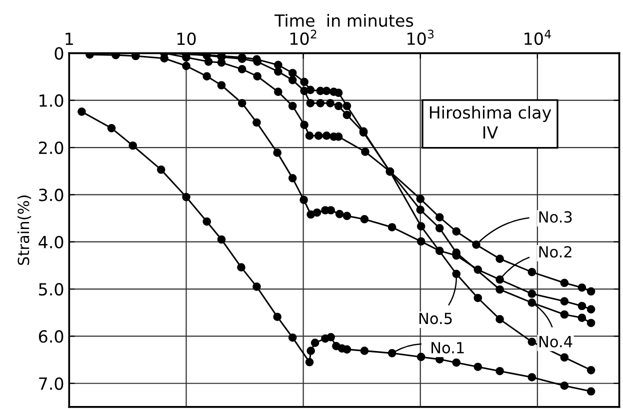 This screenshot has height=409, width=623. I want to click on x-tick-label: 10, so click(186, 39).